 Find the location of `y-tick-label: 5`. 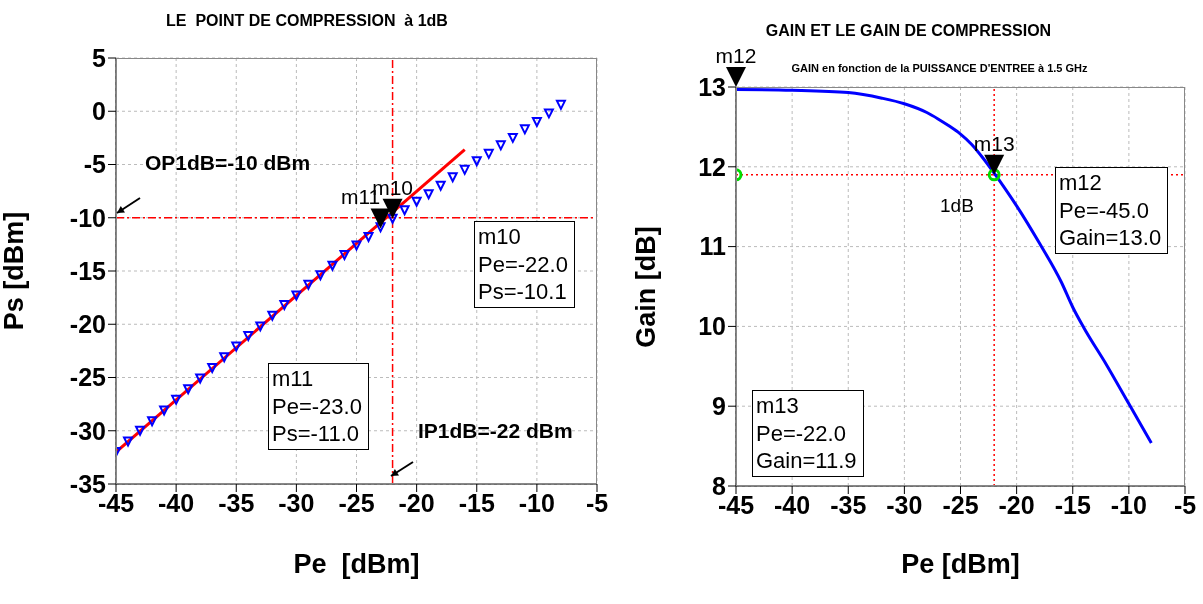

y-tick-label: 5 is located at coordinates (99, 57).